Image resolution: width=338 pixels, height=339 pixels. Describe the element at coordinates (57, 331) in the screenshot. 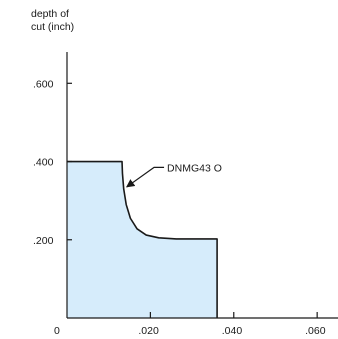

I see `x-tick-label: 0` at that location.